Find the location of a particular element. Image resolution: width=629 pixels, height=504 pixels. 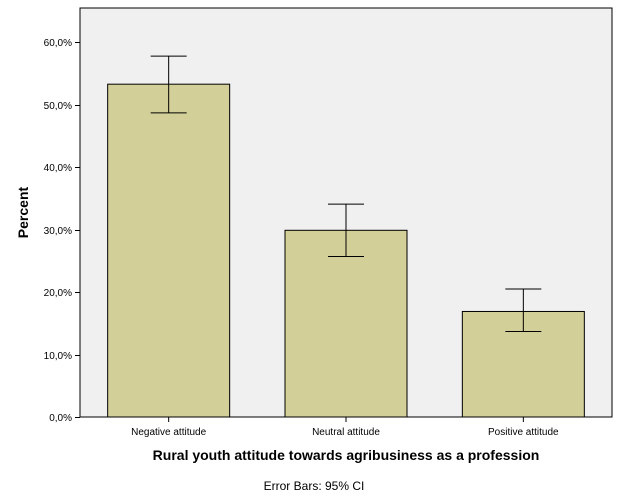

y-tick-label: 30,0% is located at coordinates (58, 231).